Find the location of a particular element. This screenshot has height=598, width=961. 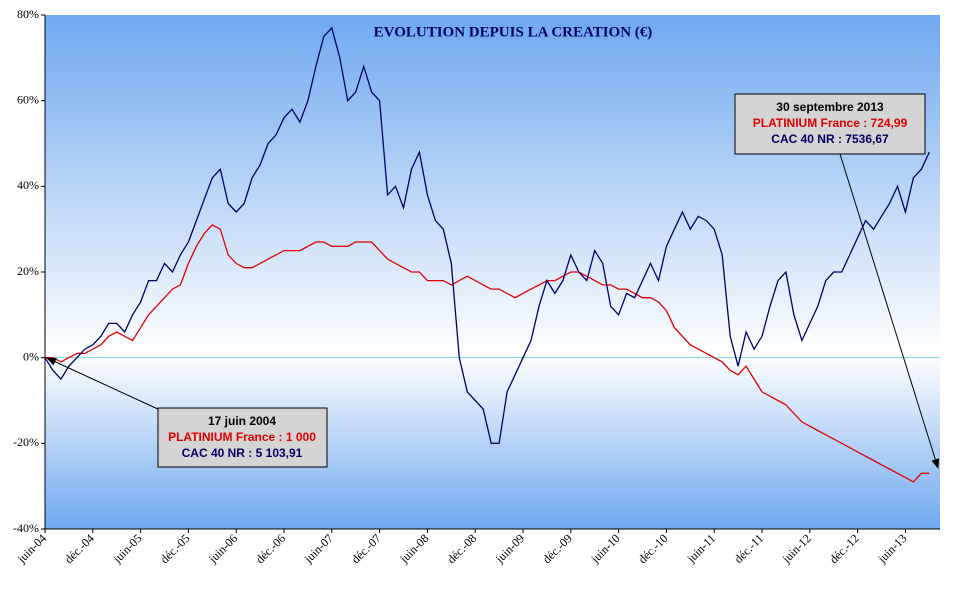

x-tick-label: juin-10 is located at coordinates (605, 548).